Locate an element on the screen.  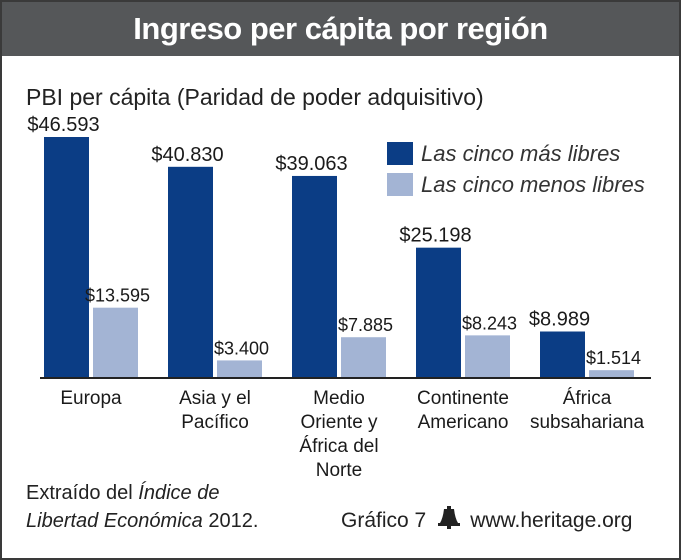
footer-right: Gráfico 7 www.heritage.org is located at coordinates (486, 521).